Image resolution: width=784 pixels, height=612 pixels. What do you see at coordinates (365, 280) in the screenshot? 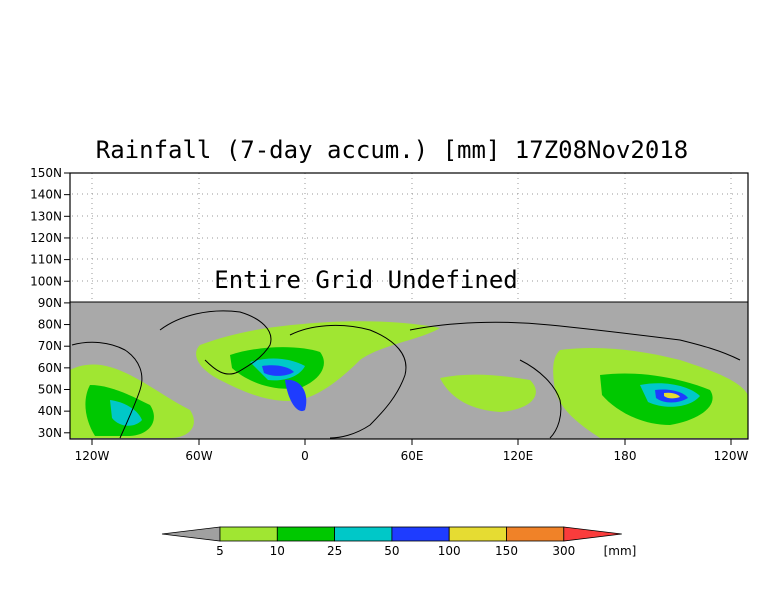
I see `undefined-grid-label: Entire Grid Undefined` at bounding box center [365, 280].